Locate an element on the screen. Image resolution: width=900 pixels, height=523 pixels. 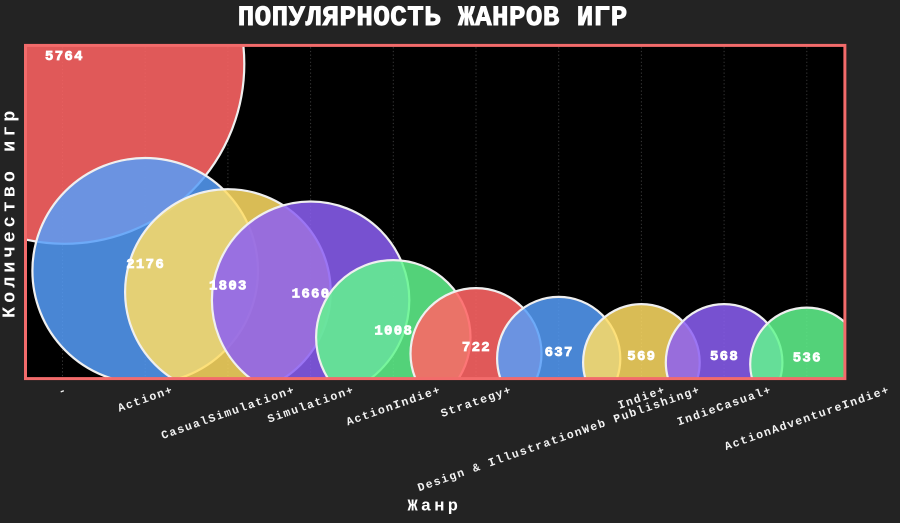
svg-text: 637 is located at coordinates (559, 353).